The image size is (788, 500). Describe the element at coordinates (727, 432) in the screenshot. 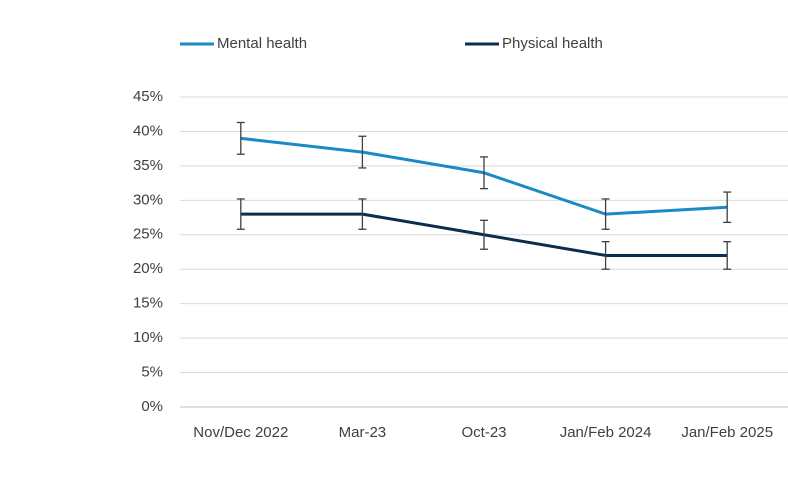

I see `x-tick-label: Jan/Feb 2025` at that location.